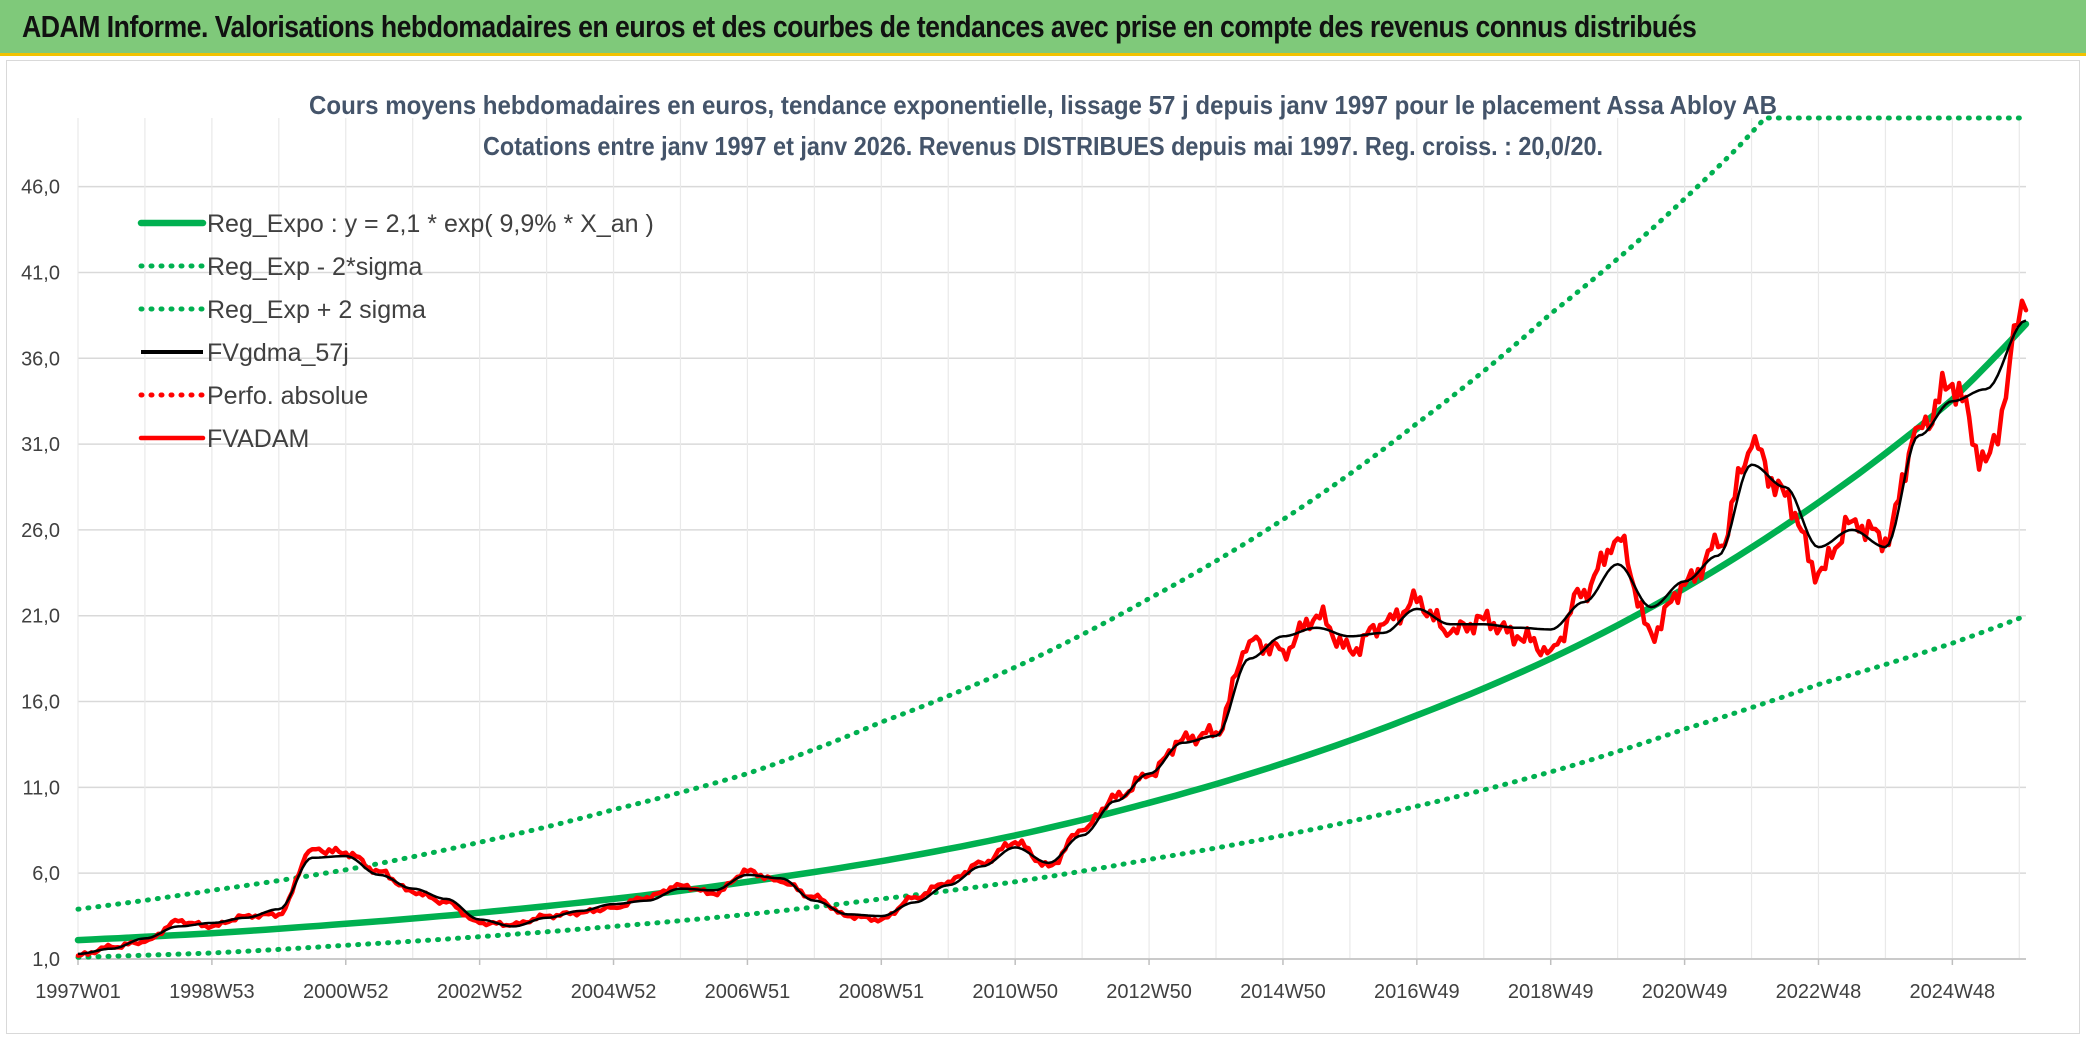  What do you see at coordinates (1551, 992) in the screenshot?
I see `x-tick-label: 2018W49` at bounding box center [1551, 992].